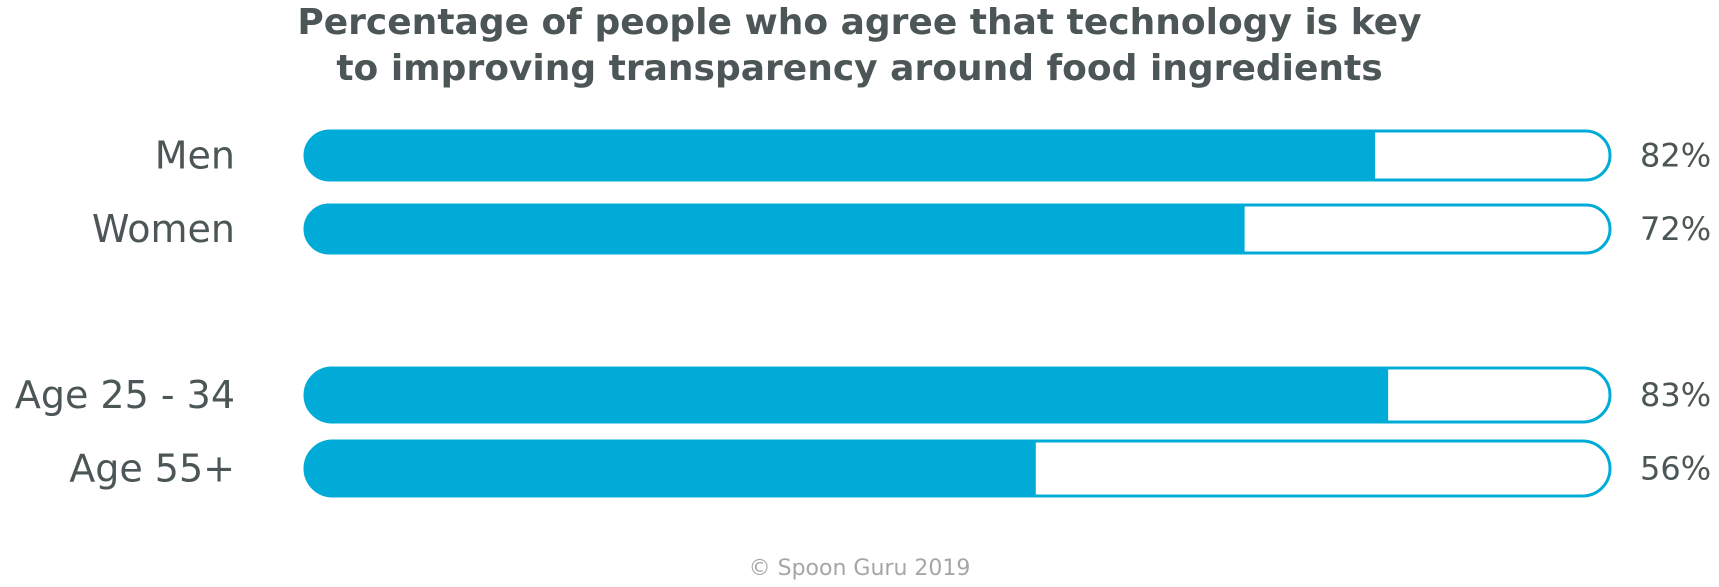 The image size is (1719, 587). What do you see at coordinates (1675, 156) in the screenshot?
I see `data-label: 82%` at bounding box center [1675, 156].